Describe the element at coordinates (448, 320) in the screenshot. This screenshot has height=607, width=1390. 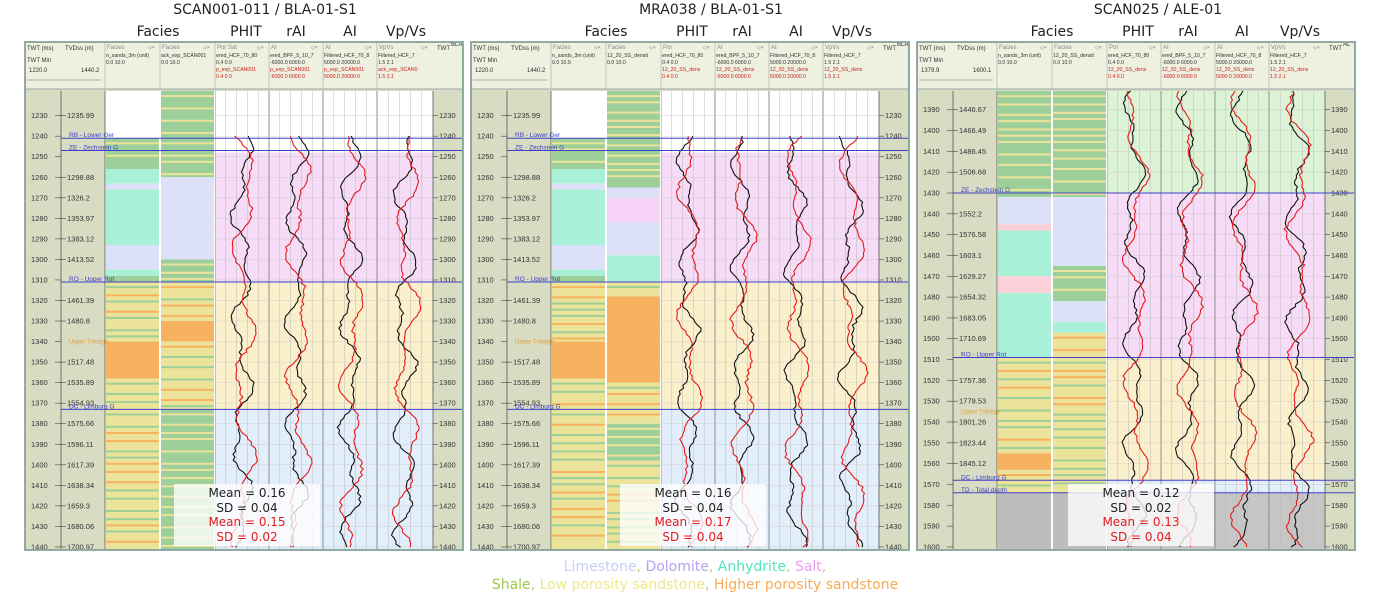
I see `right-axis-background` at that location.